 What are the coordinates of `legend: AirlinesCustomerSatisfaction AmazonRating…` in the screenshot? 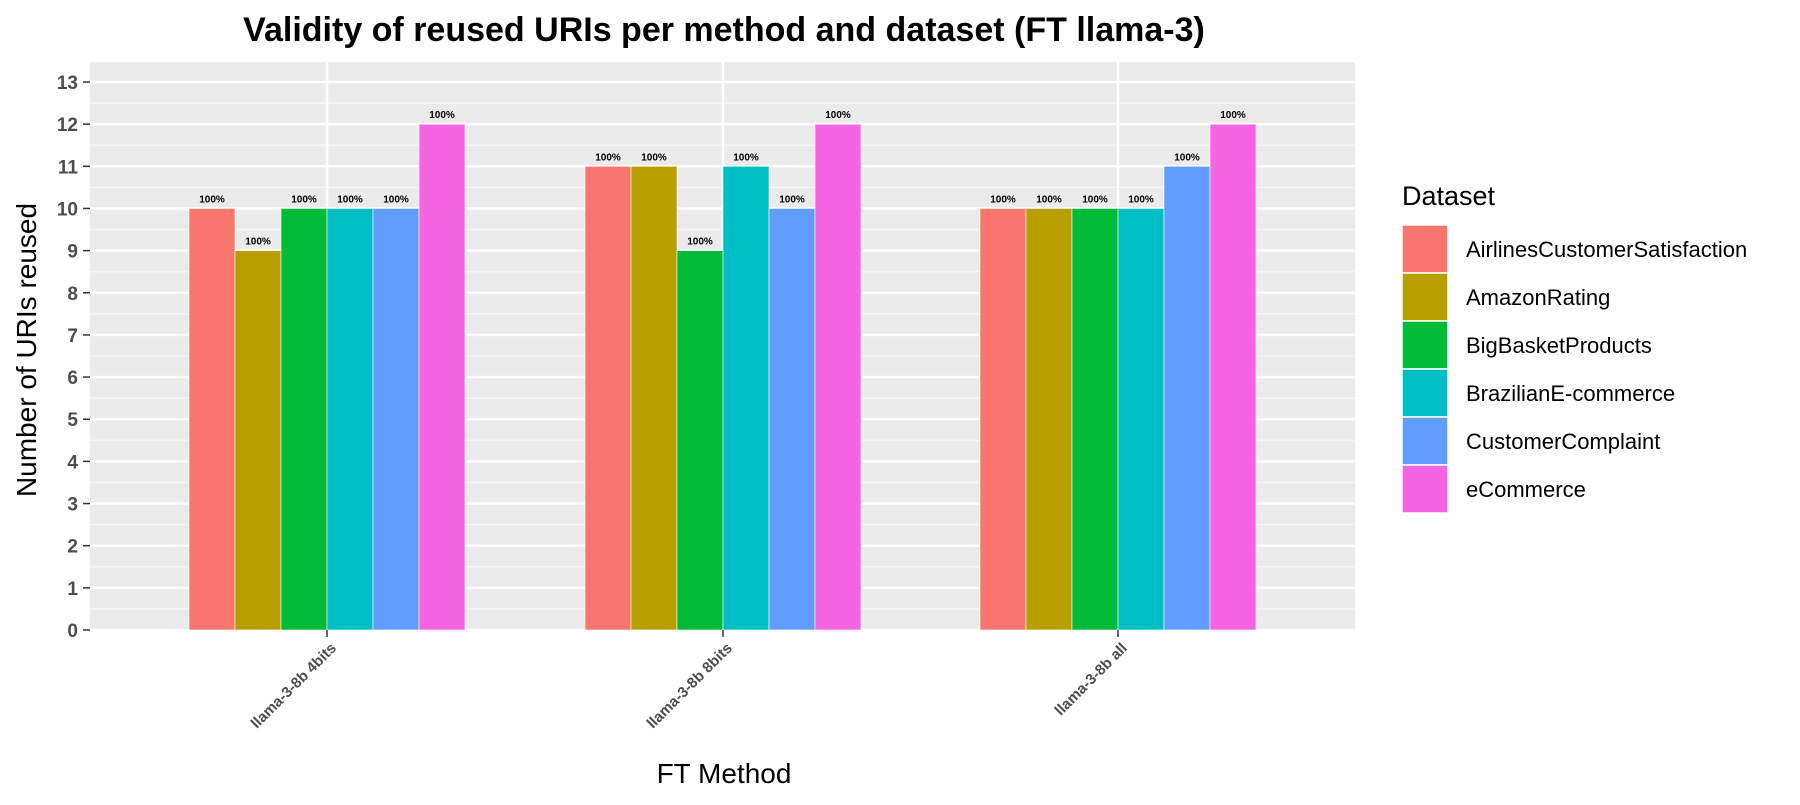 It's located at (1574, 369).